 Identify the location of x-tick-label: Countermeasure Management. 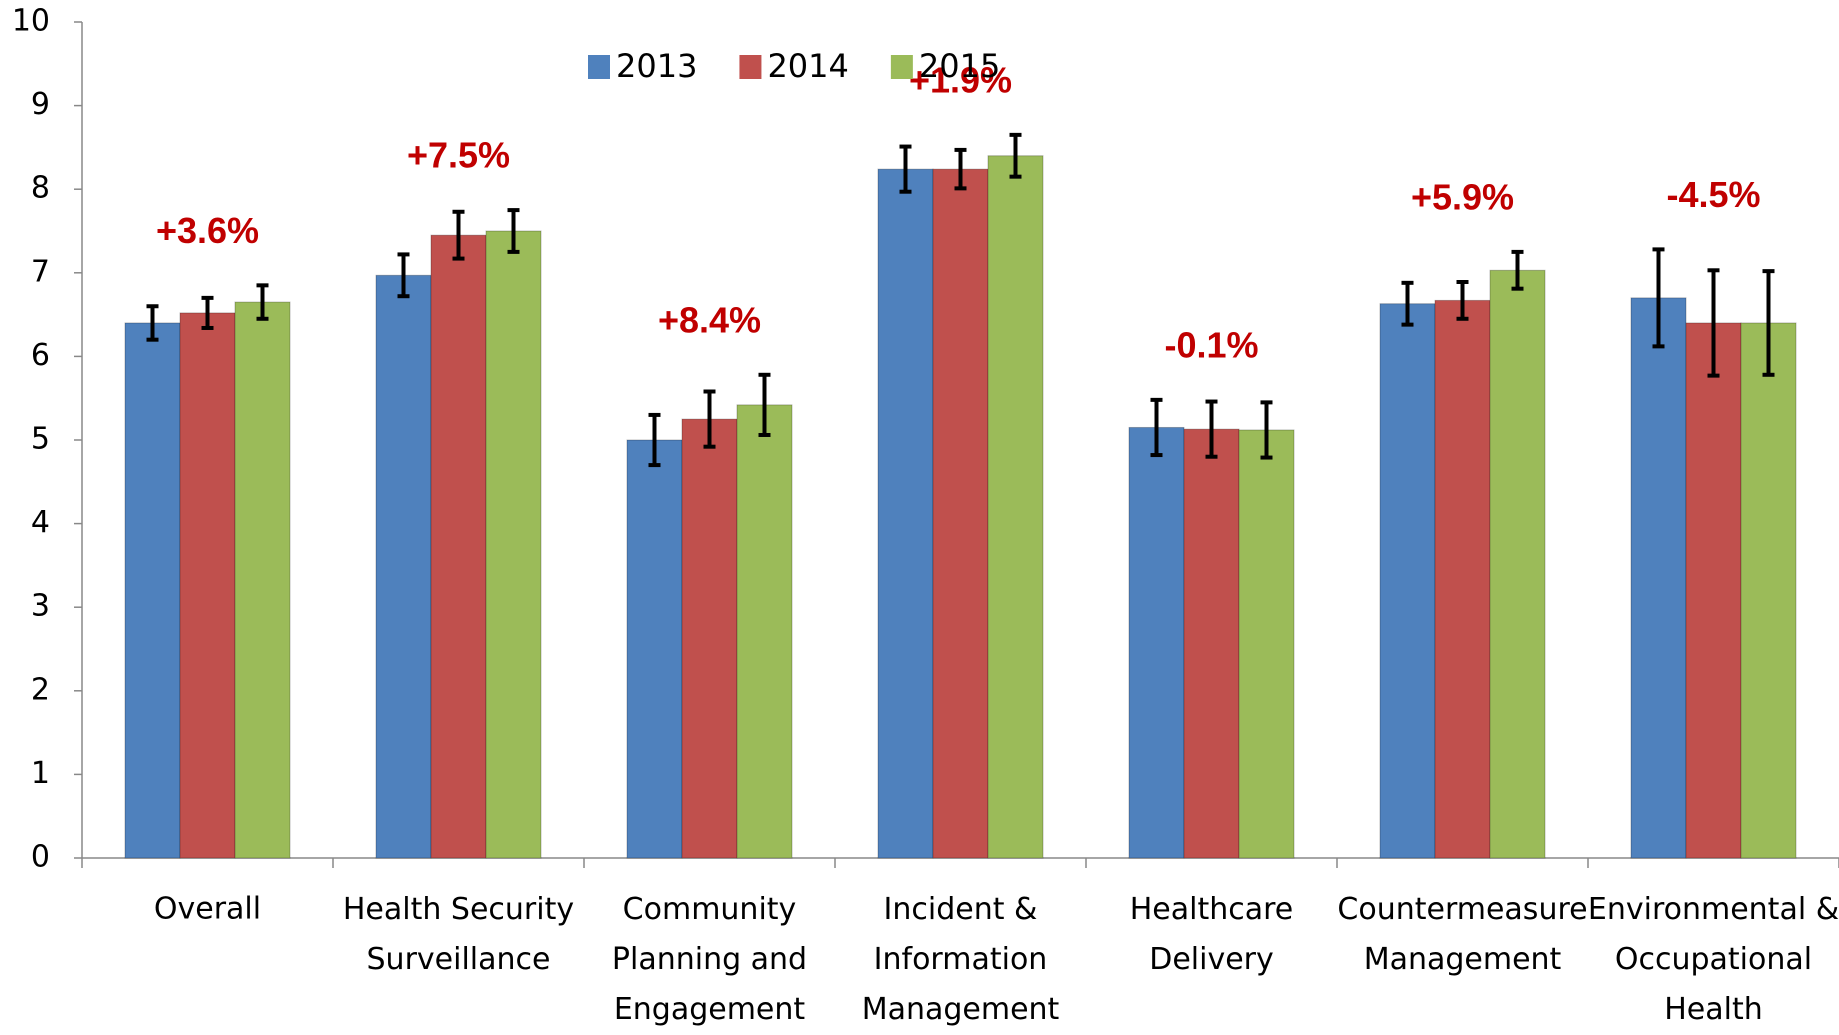
(1462, 934).